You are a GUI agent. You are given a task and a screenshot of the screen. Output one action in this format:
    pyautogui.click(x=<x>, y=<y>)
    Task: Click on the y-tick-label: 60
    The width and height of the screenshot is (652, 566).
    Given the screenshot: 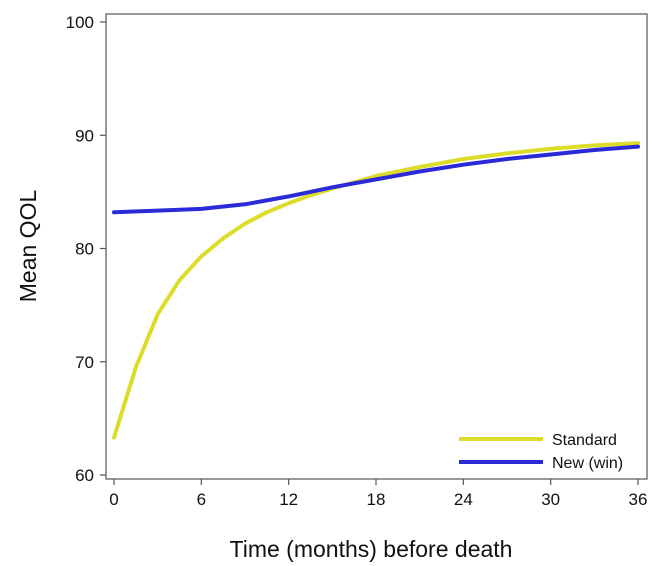 What is the action you would take?
    pyautogui.click(x=84, y=475)
    